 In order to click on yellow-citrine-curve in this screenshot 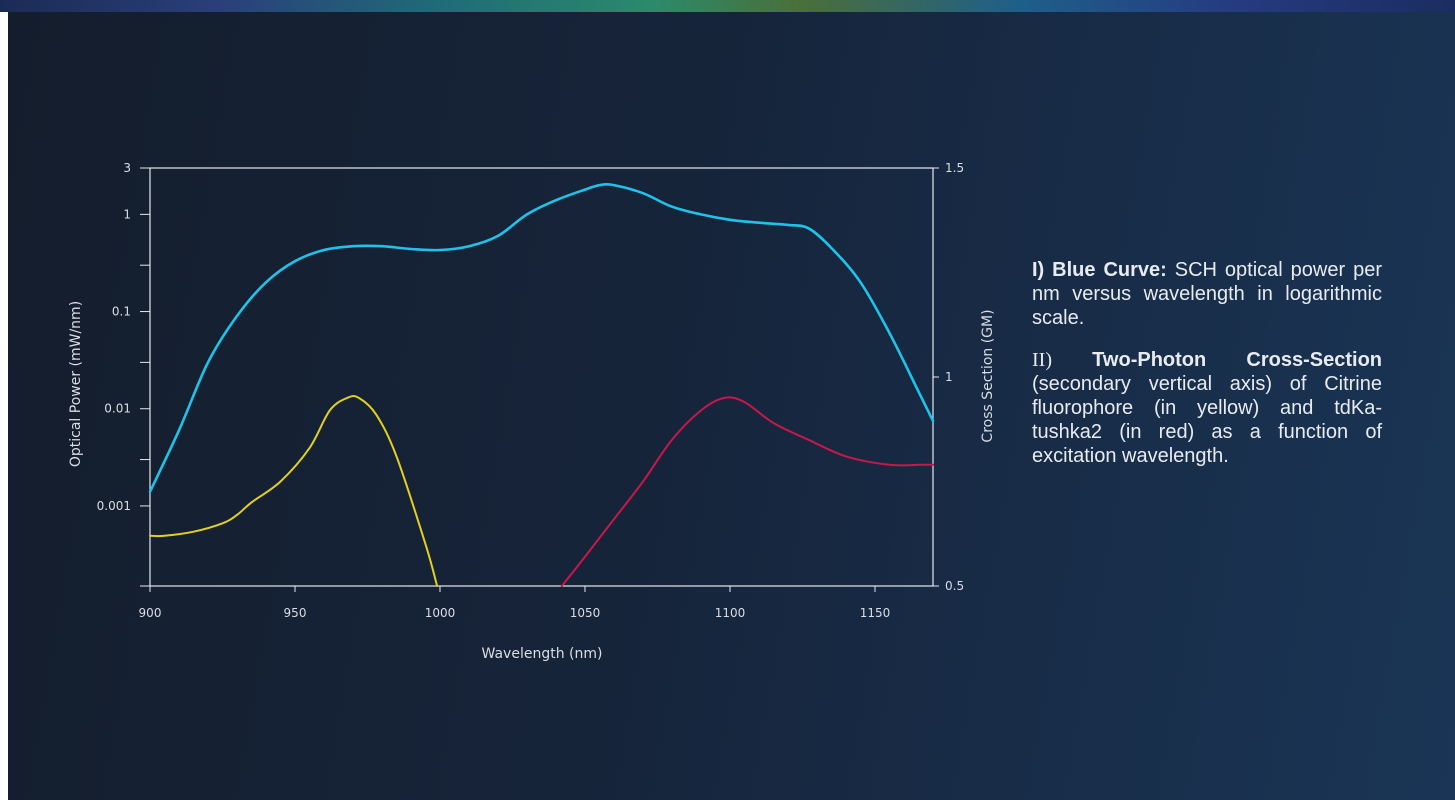, I will do `click(294, 491)`.